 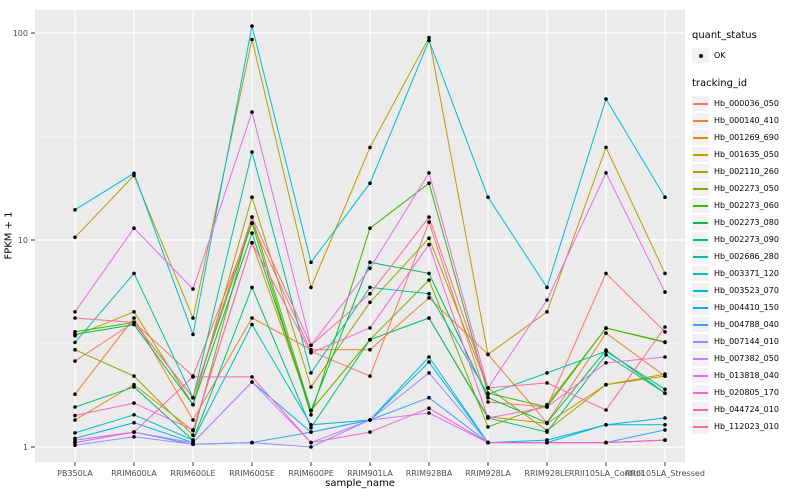 I want to click on tracking-id-legend-item: Hb_000036_050, so click(x=745, y=103).